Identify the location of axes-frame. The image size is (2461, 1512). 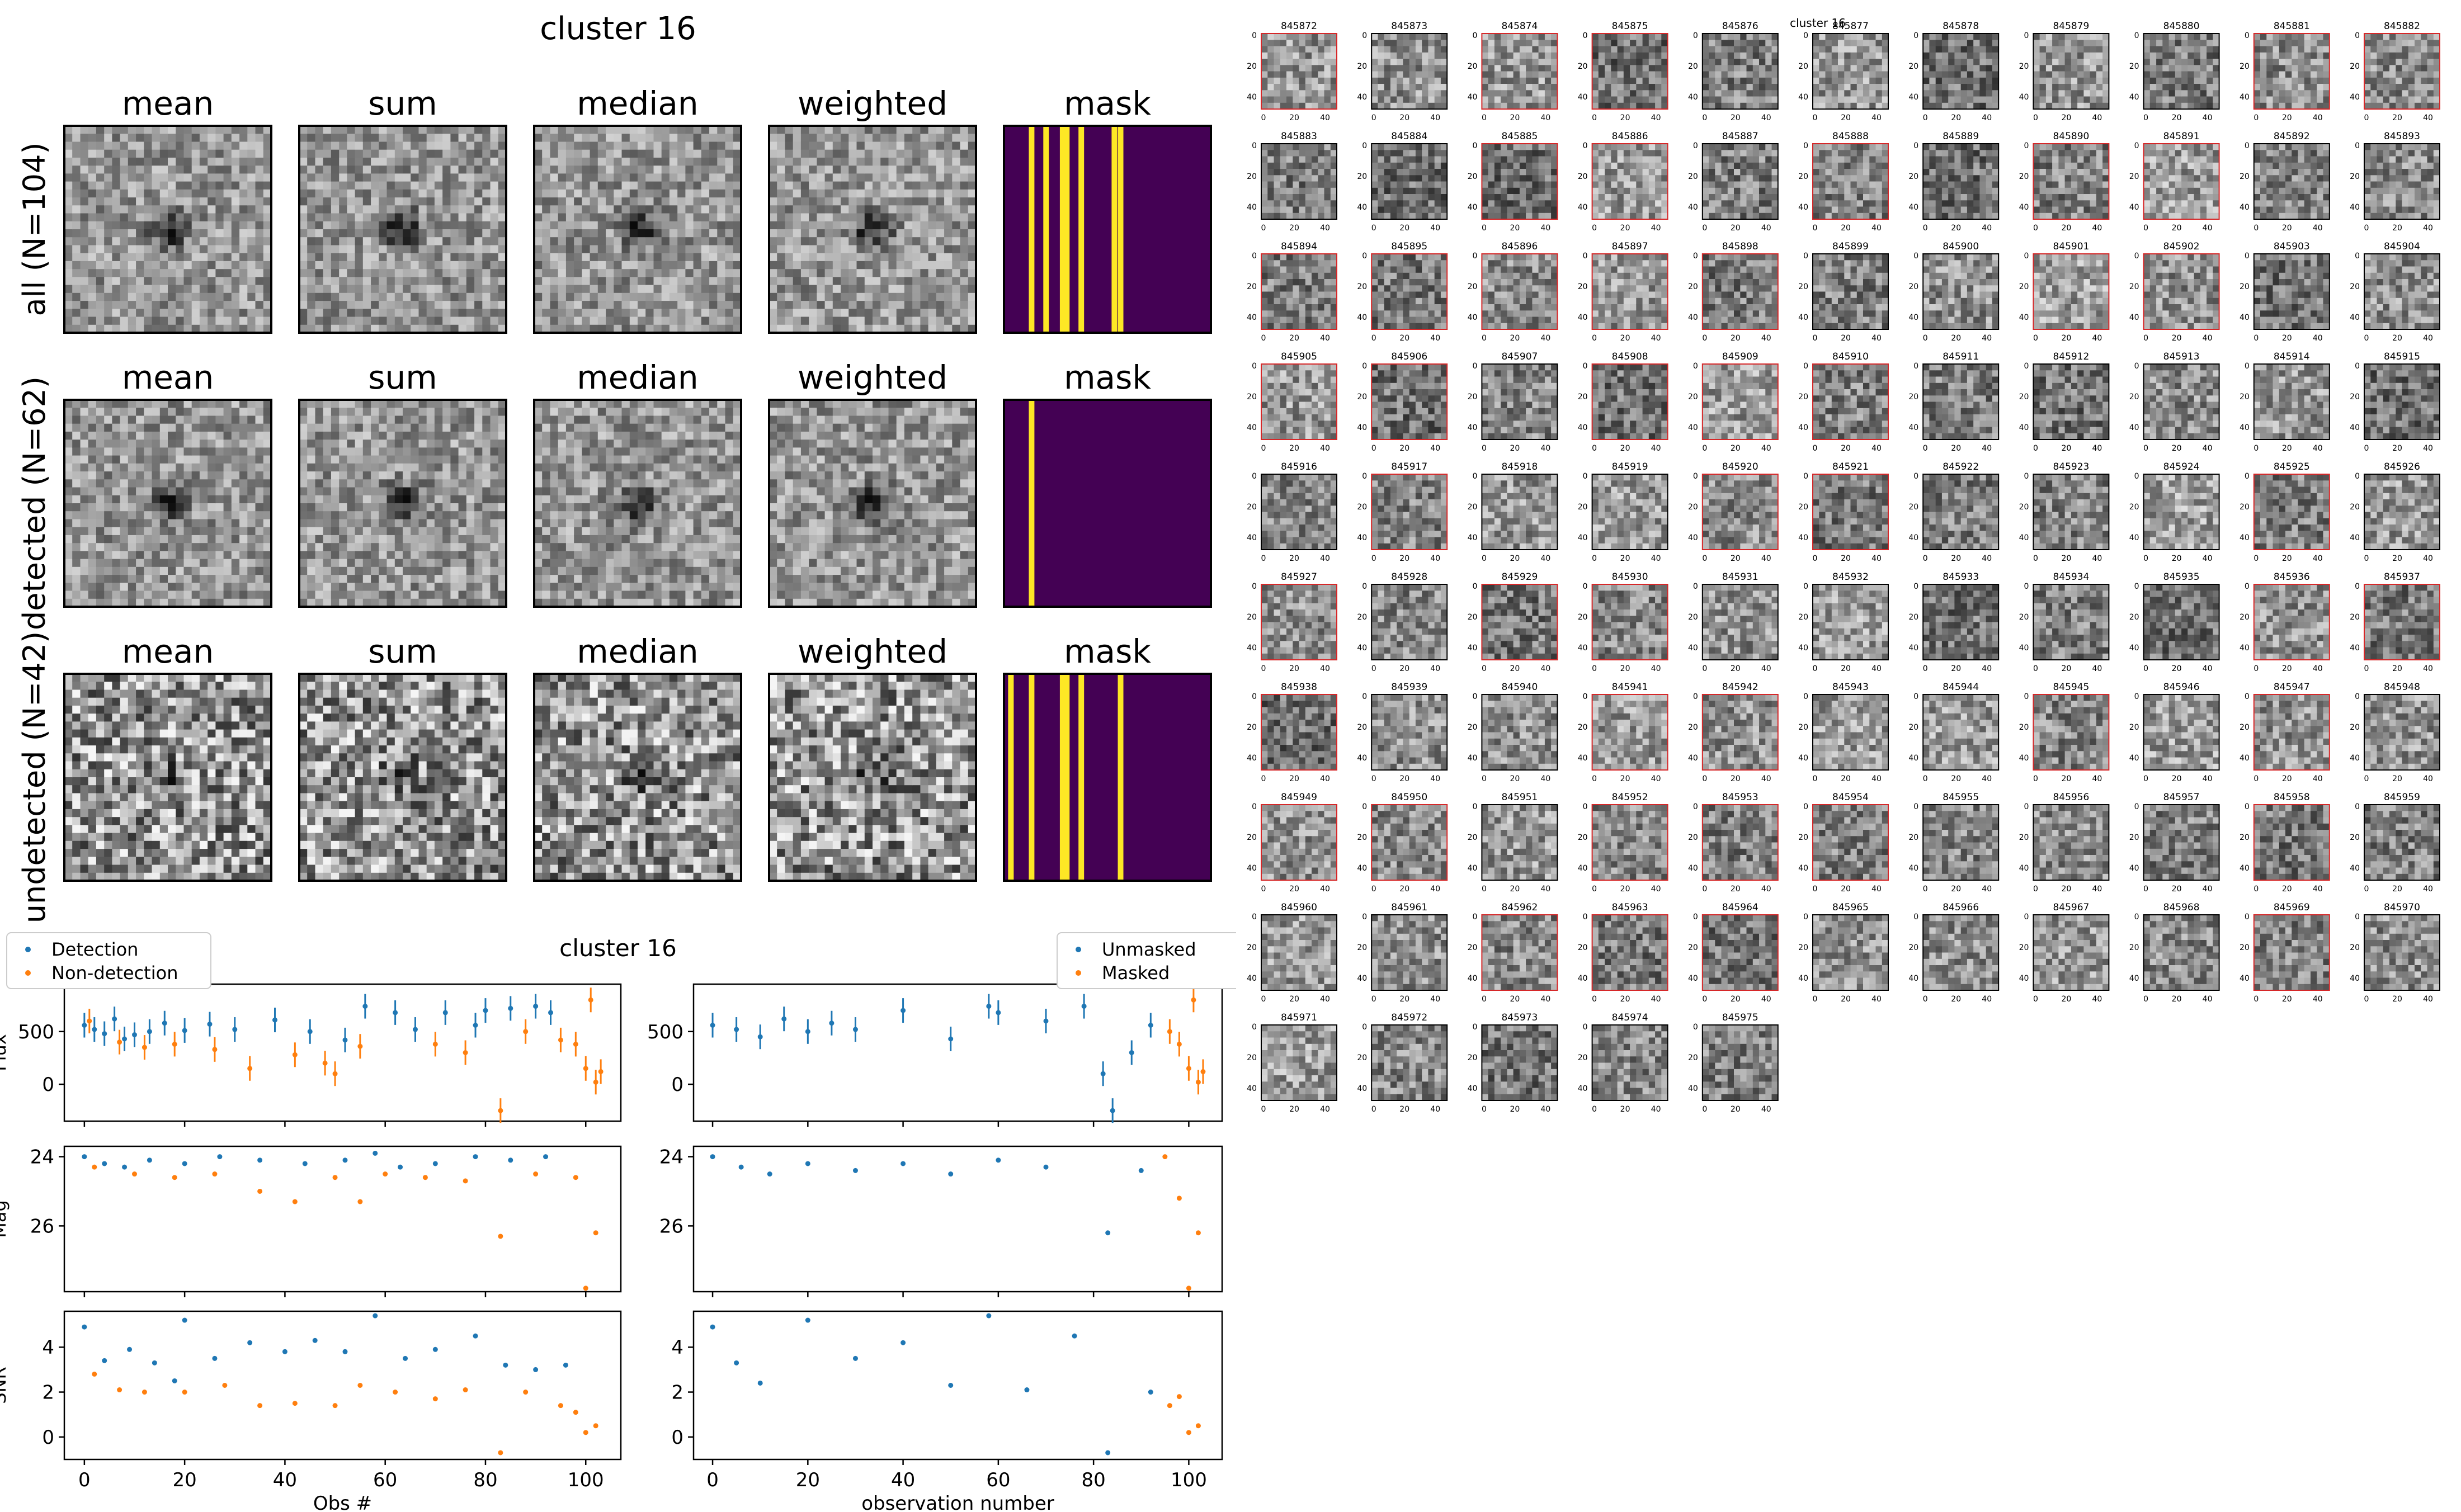
(957, 1385).